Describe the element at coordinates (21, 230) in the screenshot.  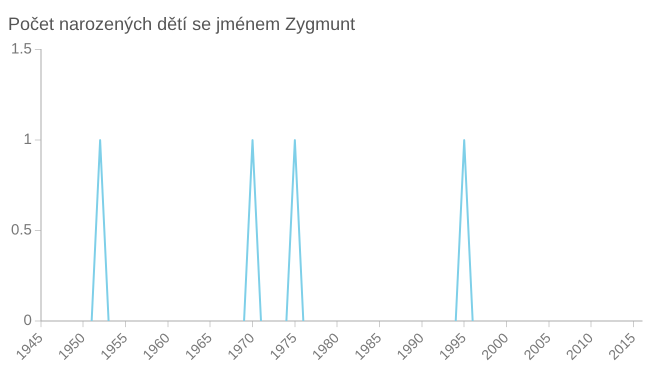
I see `y-tick-label: 0.5` at that location.